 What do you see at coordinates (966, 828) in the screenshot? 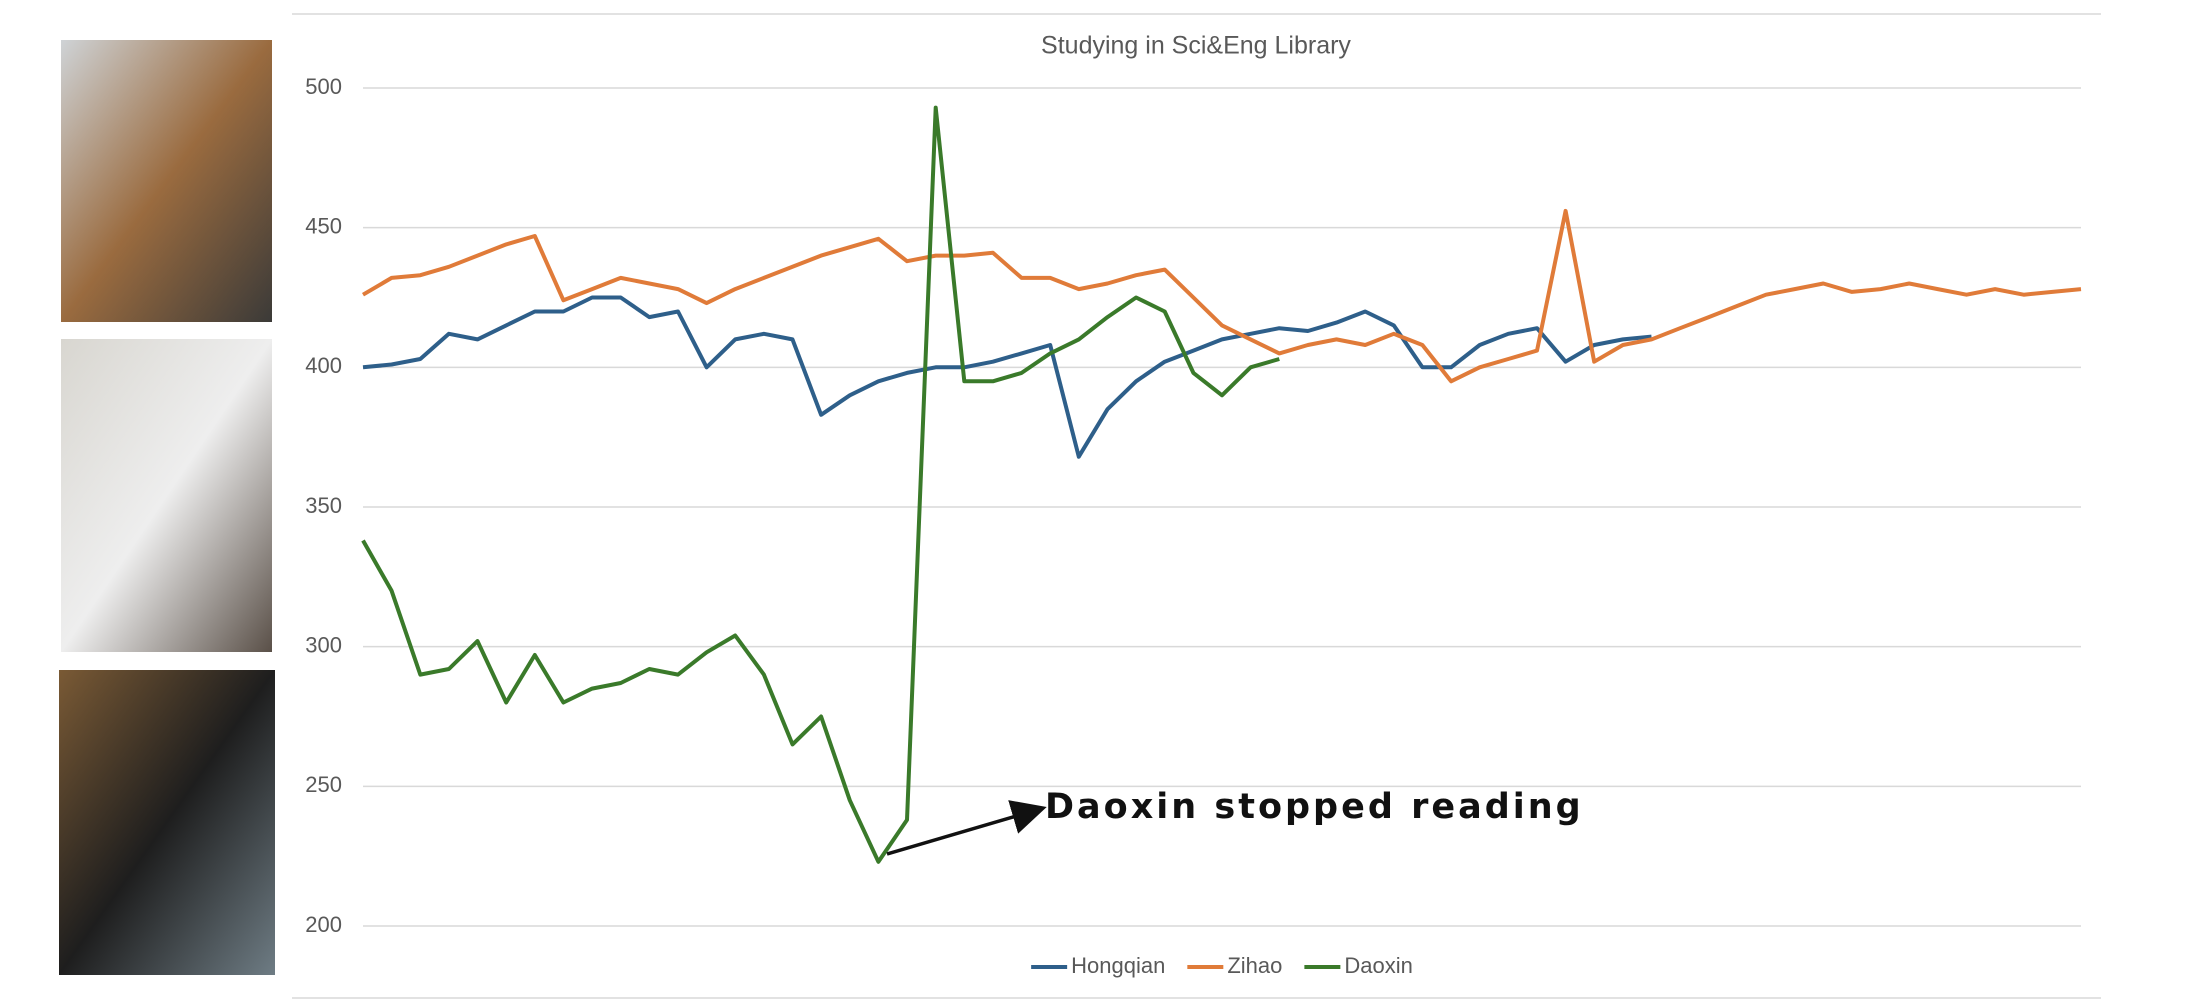
I see `annotation-arrow` at bounding box center [966, 828].